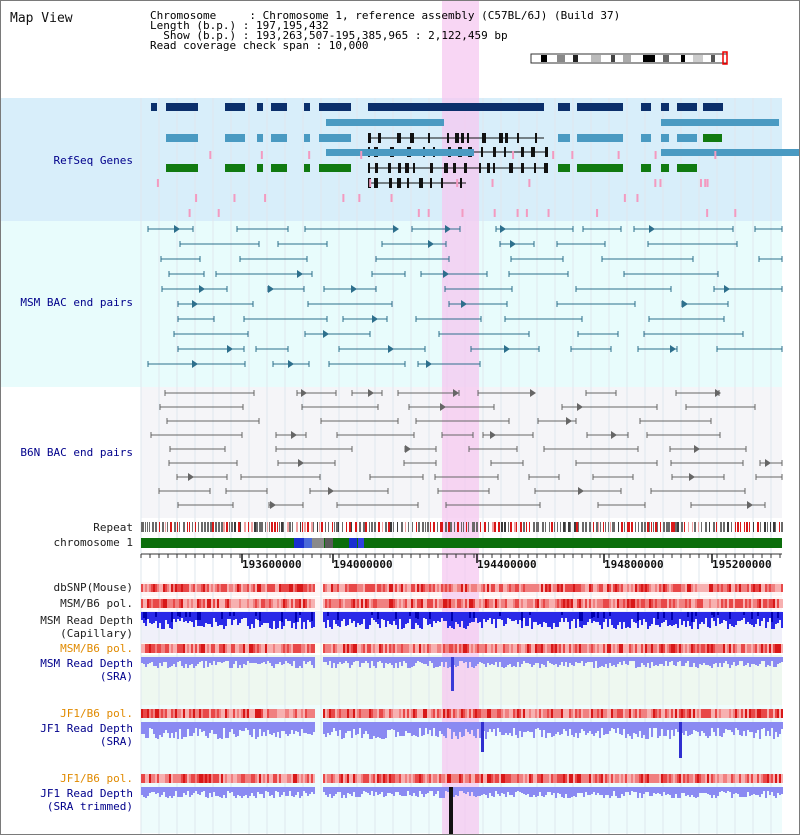  What do you see at coordinates (629, 58) in the screenshot?
I see `chromosome-ideogram` at bounding box center [629, 58].